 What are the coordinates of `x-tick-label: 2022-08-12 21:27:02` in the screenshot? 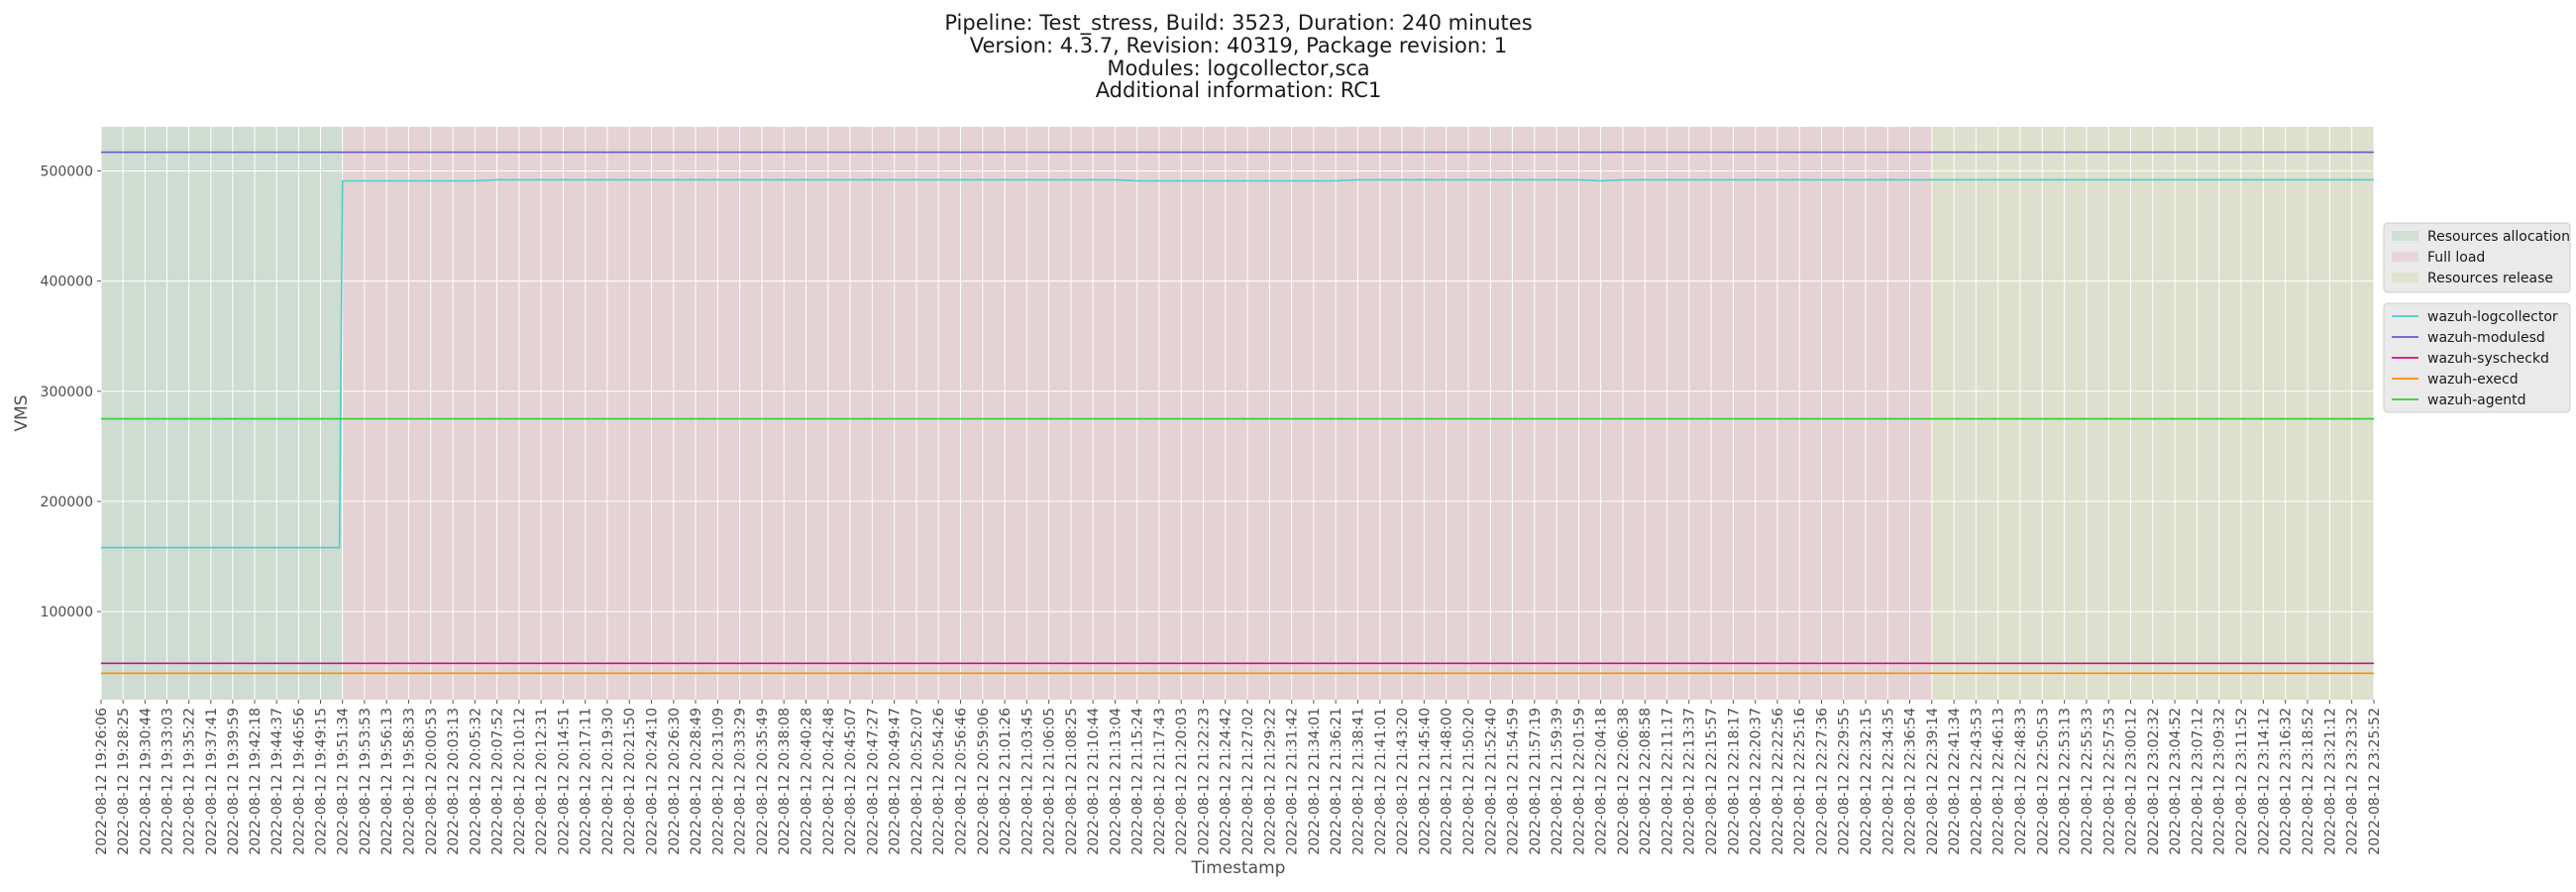 It's located at (1248, 782).